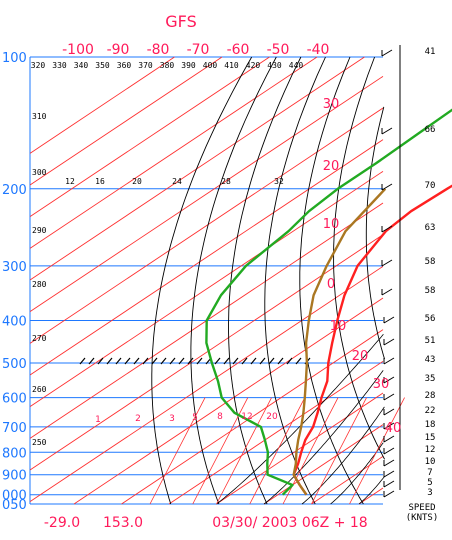 This screenshot has width=452, height=540. Describe the element at coordinates (158, 50) in the screenshot. I see `temperature-tick-top: -80` at that location.